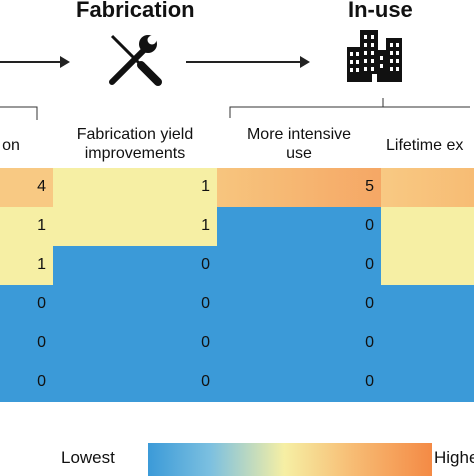 The height and width of the screenshot is (476, 474). What do you see at coordinates (299, 134) in the screenshot?
I see `column-label-line: More intensive` at bounding box center [299, 134].